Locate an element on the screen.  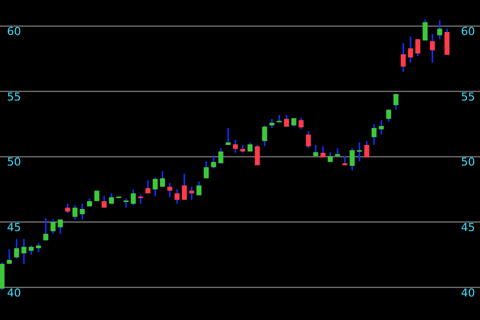
y-tick-label: 60 is located at coordinates (14, 31).